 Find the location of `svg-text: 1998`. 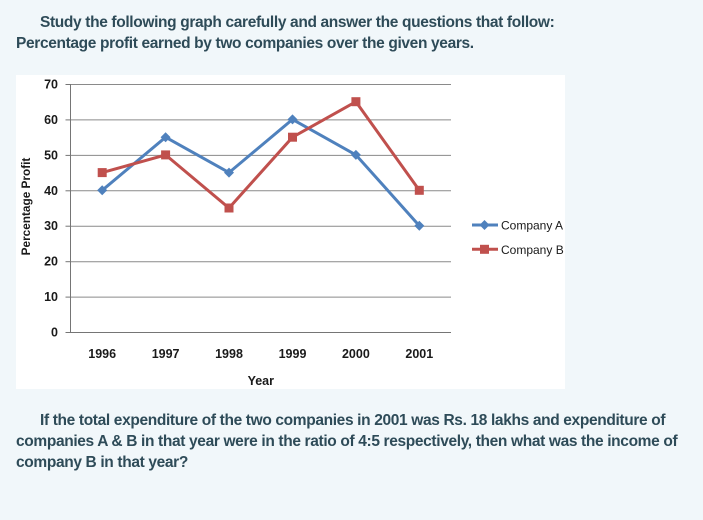

svg-text: 1998 is located at coordinates (229, 354).